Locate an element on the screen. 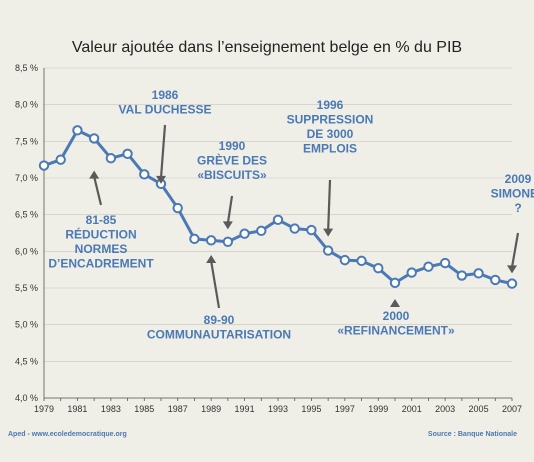  y-tick-label: 8,5 % is located at coordinates (26, 68).